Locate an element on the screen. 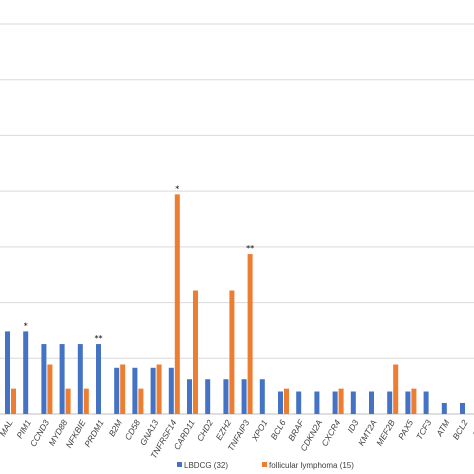 The width and height of the screenshot is (474, 474). bar-follicular-lymphoma-nfkbie is located at coordinates (86, 401).